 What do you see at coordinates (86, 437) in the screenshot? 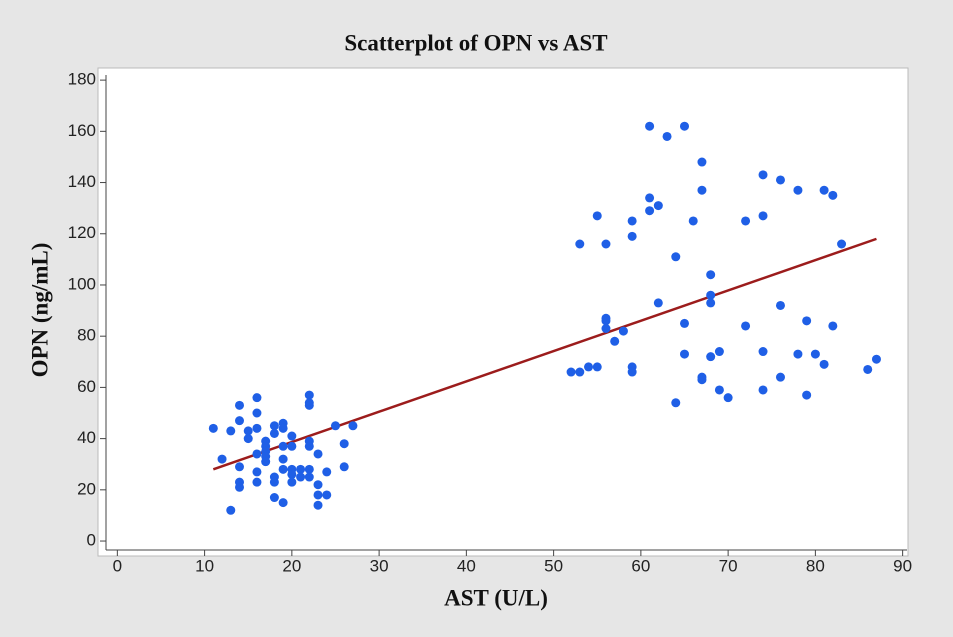
I see `y-tick-label: 40` at bounding box center [86, 437].